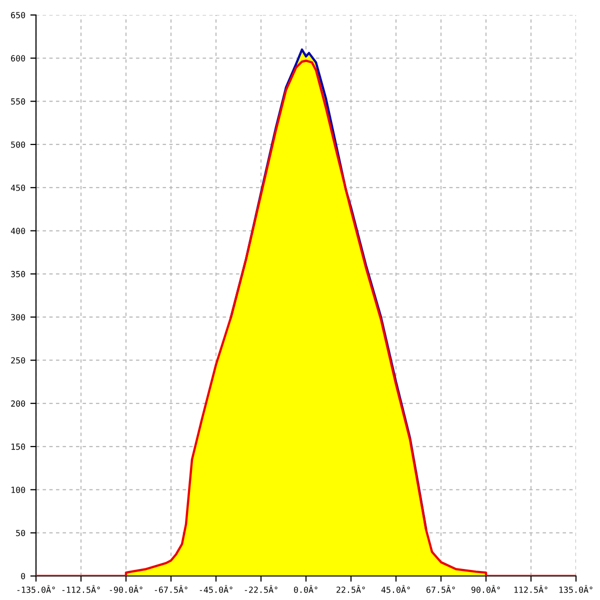  What do you see at coordinates (395, 589) in the screenshot?
I see `x-tick-label: 45.0Â°` at bounding box center [395, 589].